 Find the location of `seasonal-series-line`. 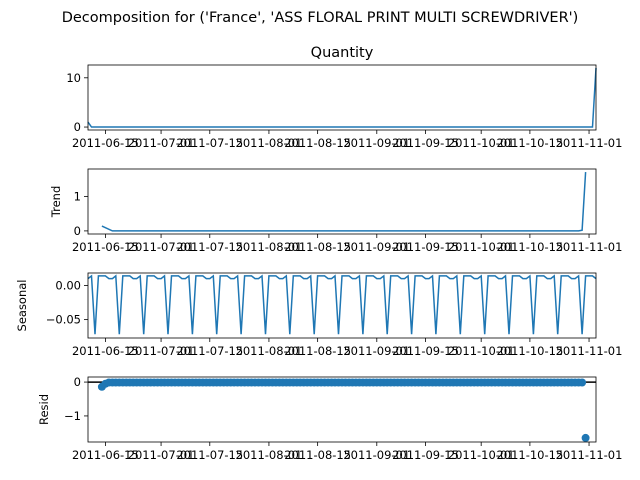

seasonal-series-line is located at coordinates (342, 304).